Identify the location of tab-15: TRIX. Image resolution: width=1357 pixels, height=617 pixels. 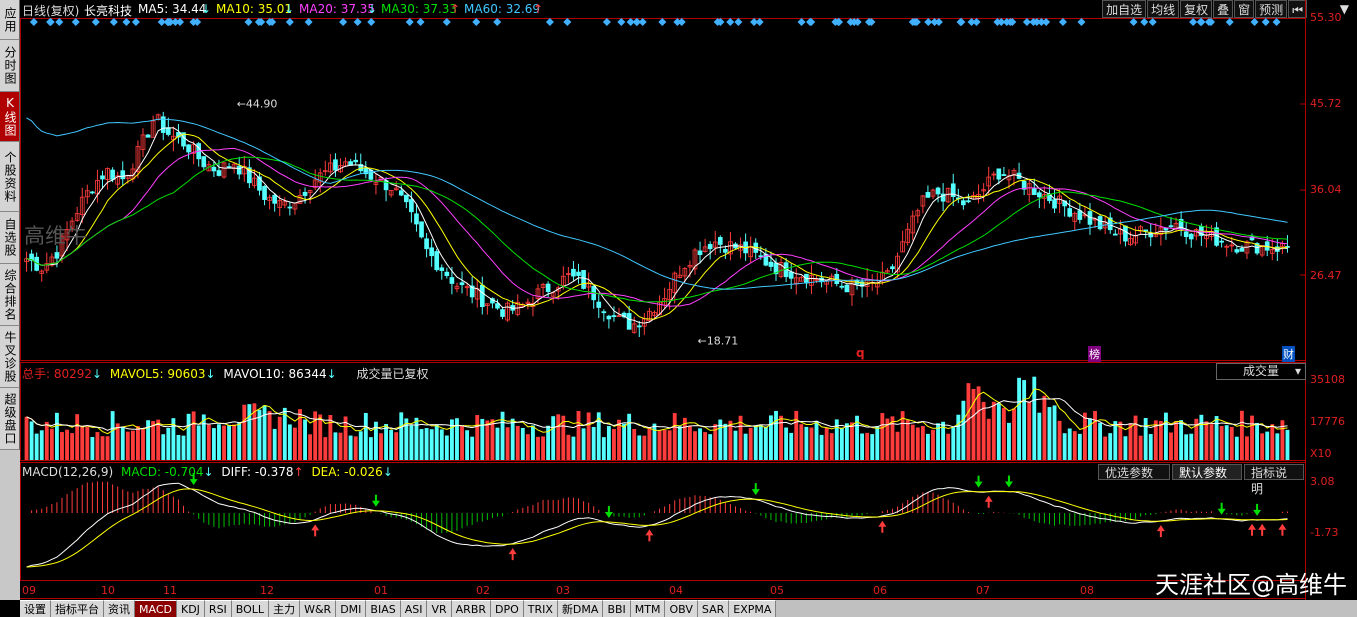
(540, 608).